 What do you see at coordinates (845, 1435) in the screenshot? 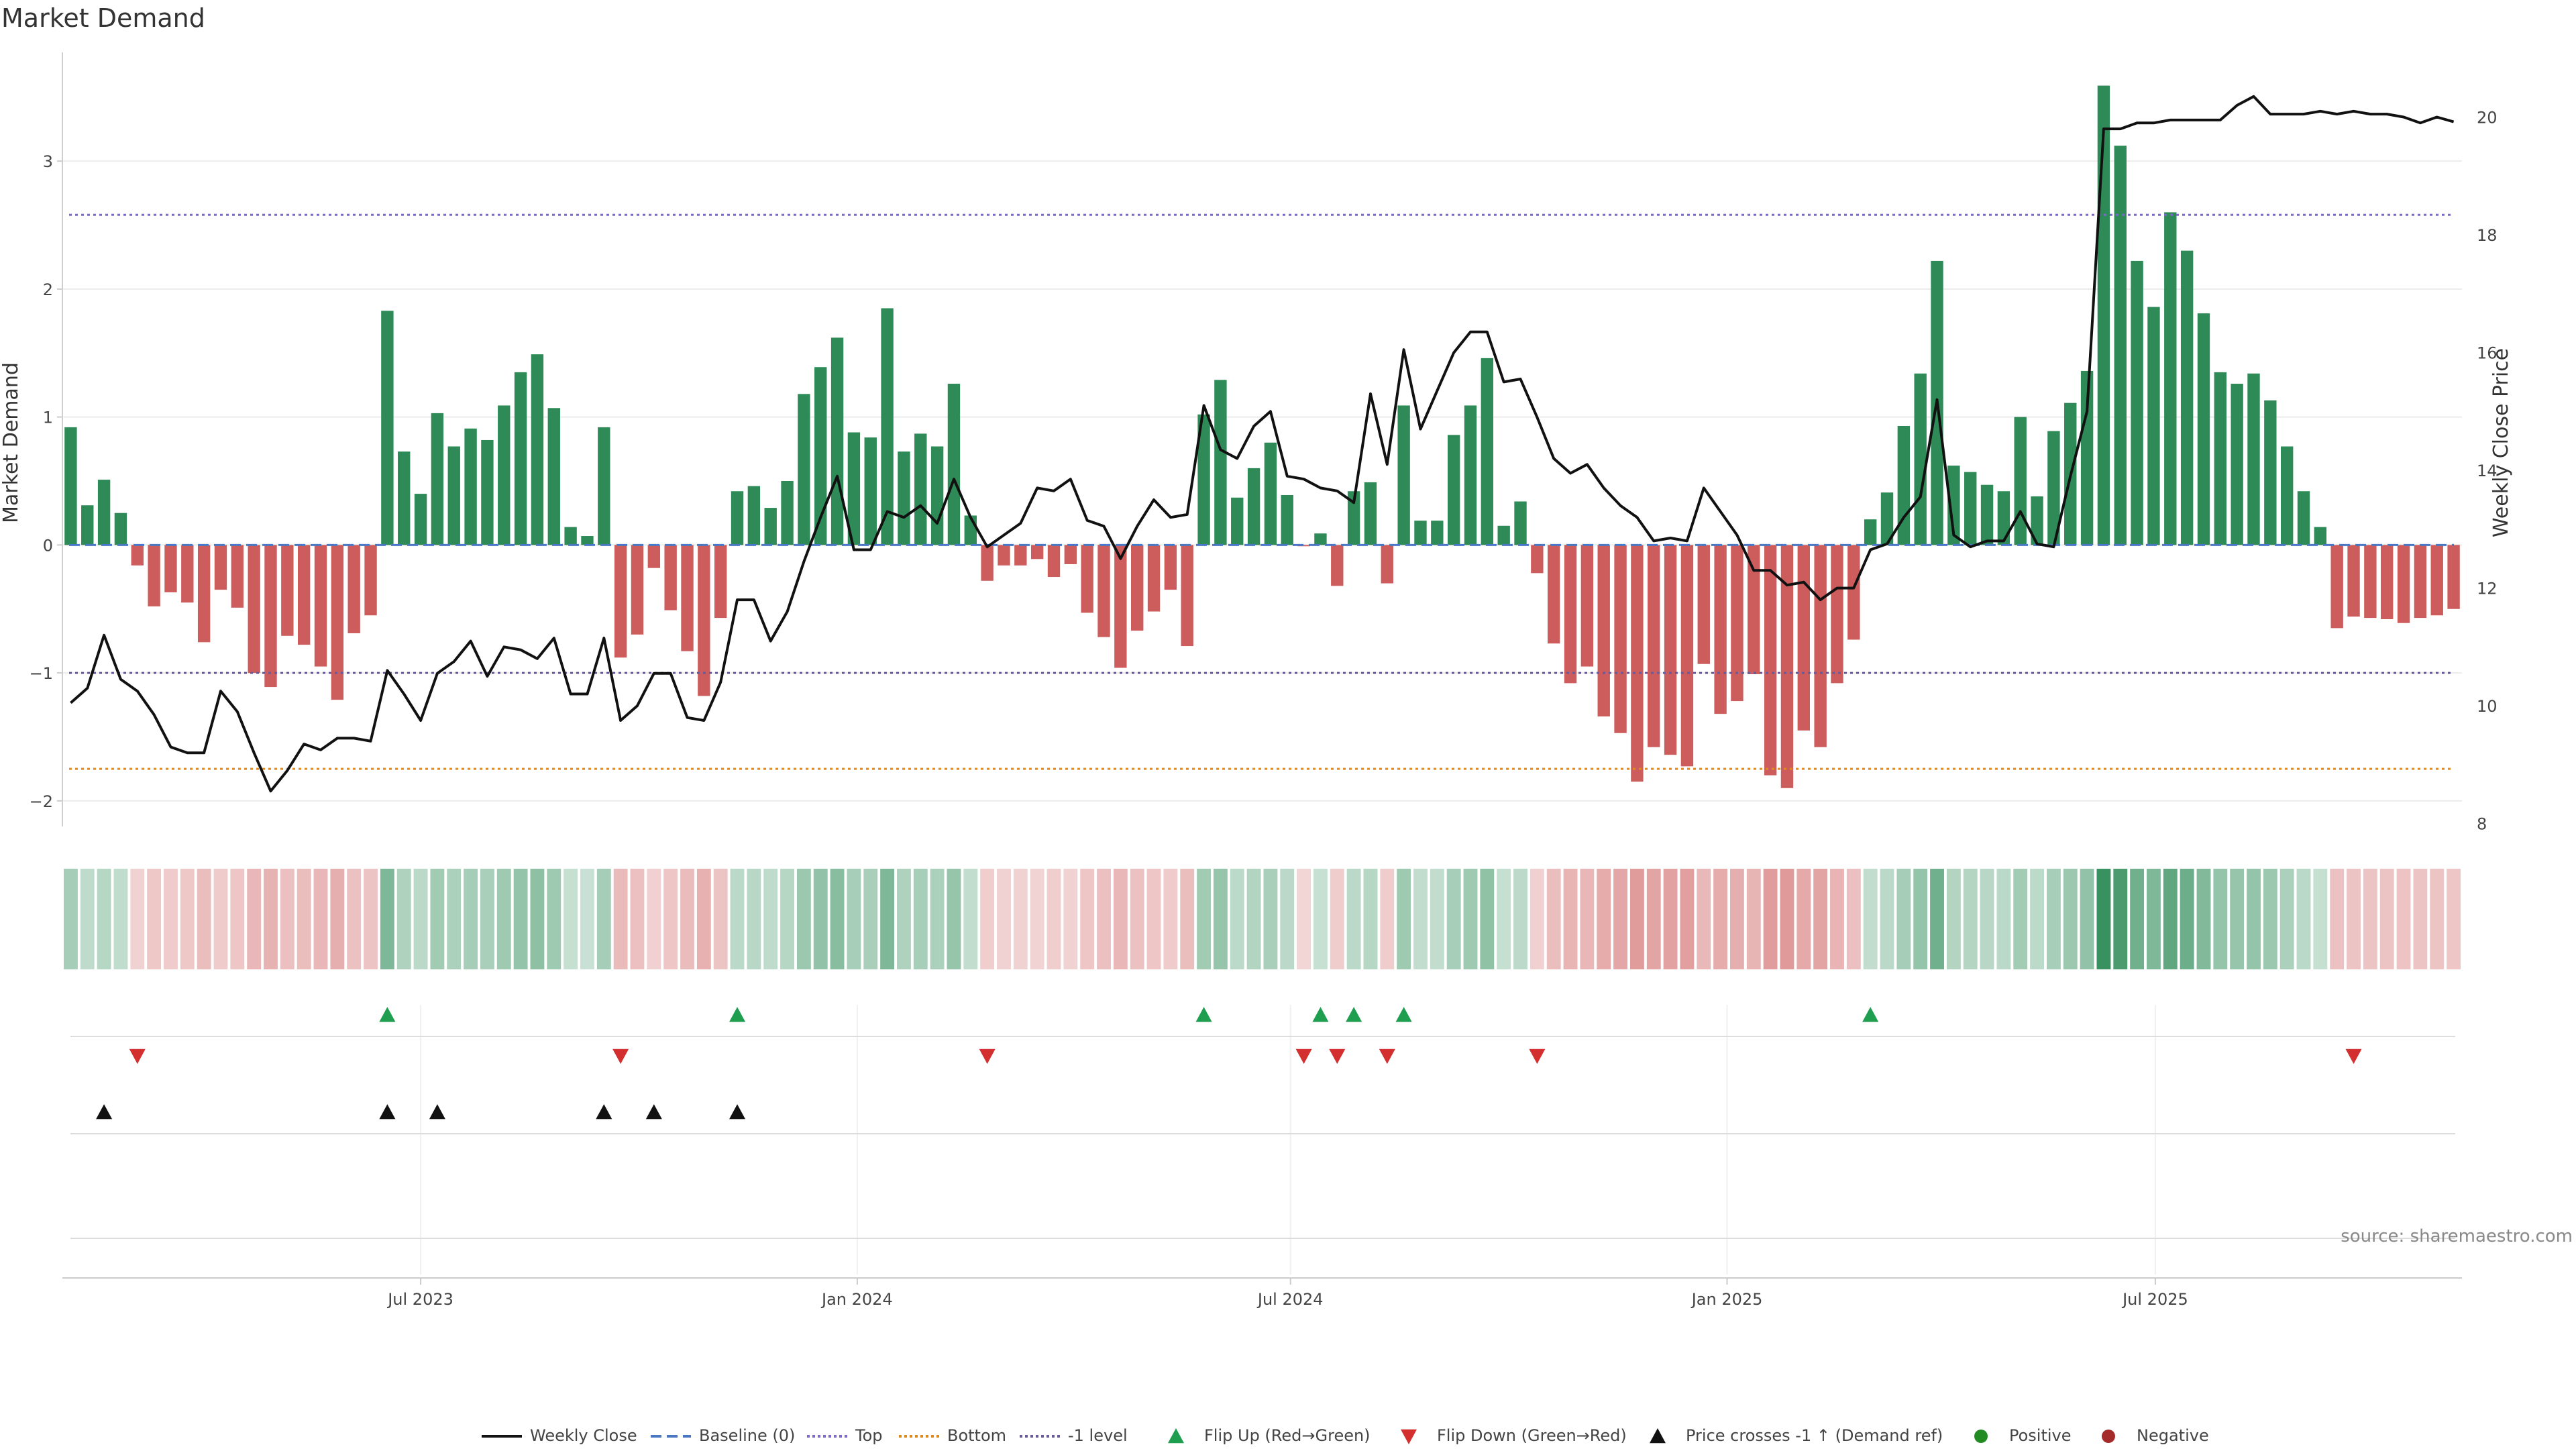
I see `legend-item: Top` at bounding box center [845, 1435].